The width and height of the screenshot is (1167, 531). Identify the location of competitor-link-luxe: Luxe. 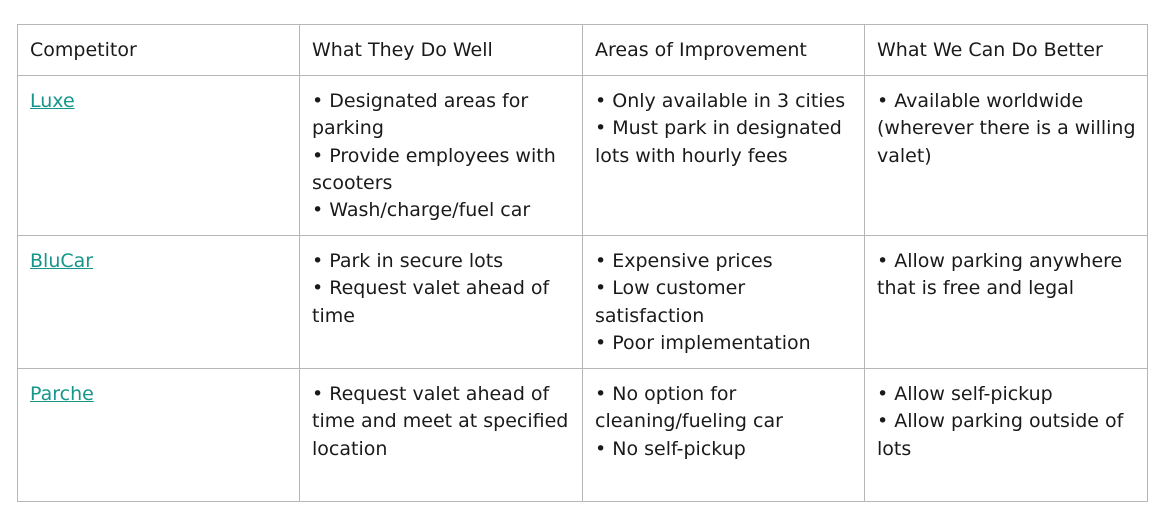
(52, 101).